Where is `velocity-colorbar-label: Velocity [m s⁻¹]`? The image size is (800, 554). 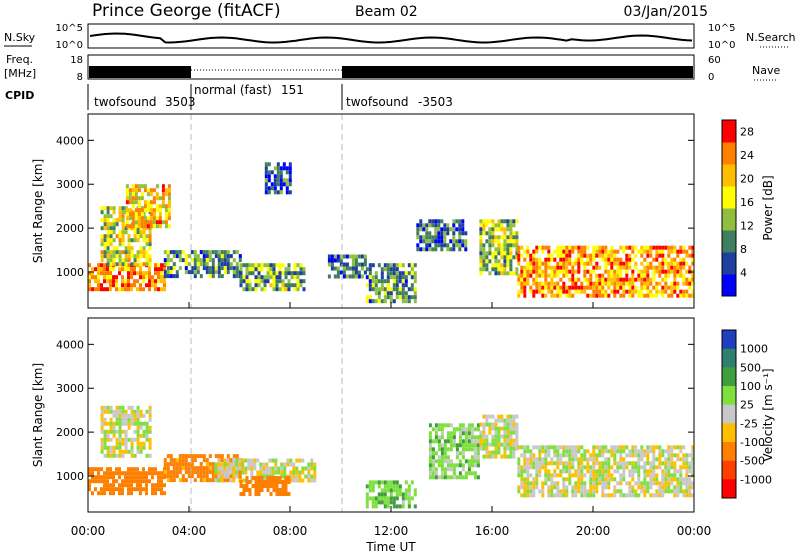
velocity-colorbar-label: Velocity [m s⁻¹] is located at coordinates (768, 414).